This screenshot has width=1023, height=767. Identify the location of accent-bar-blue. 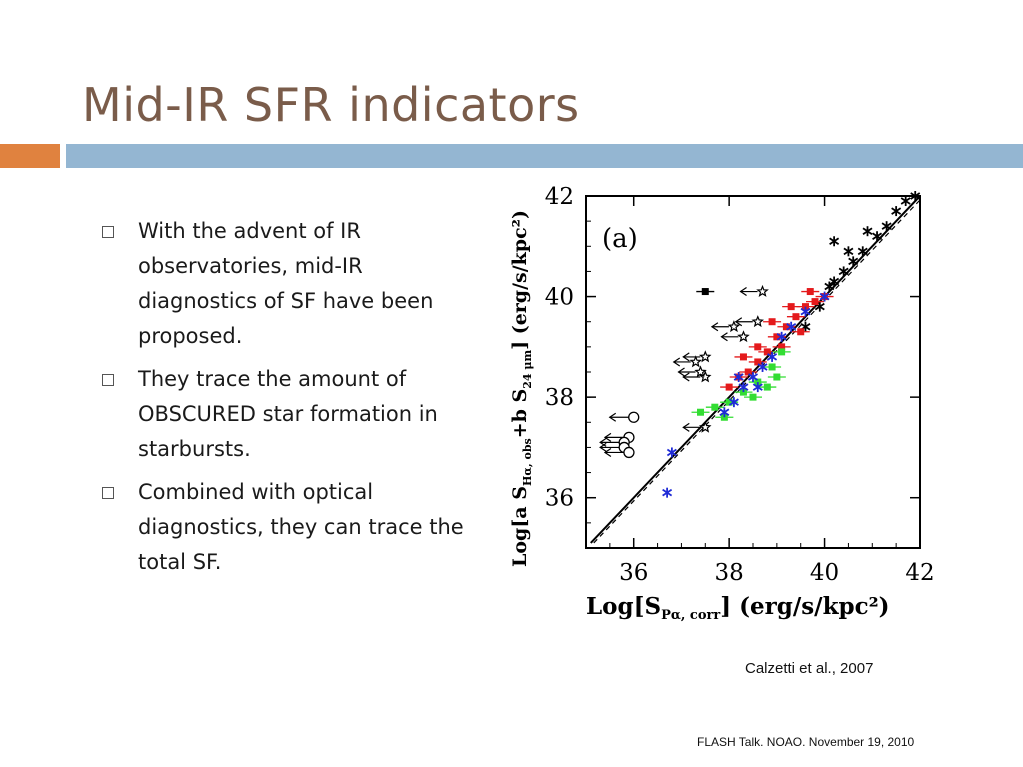
(544, 156).